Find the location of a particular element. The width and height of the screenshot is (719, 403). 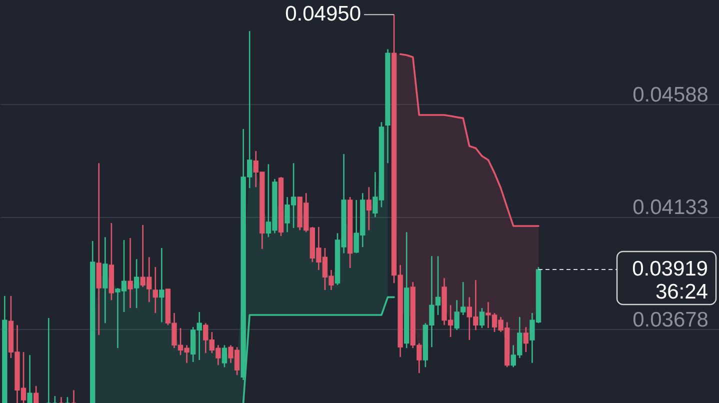

y-tick-label: 0.04133 is located at coordinates (670, 208).